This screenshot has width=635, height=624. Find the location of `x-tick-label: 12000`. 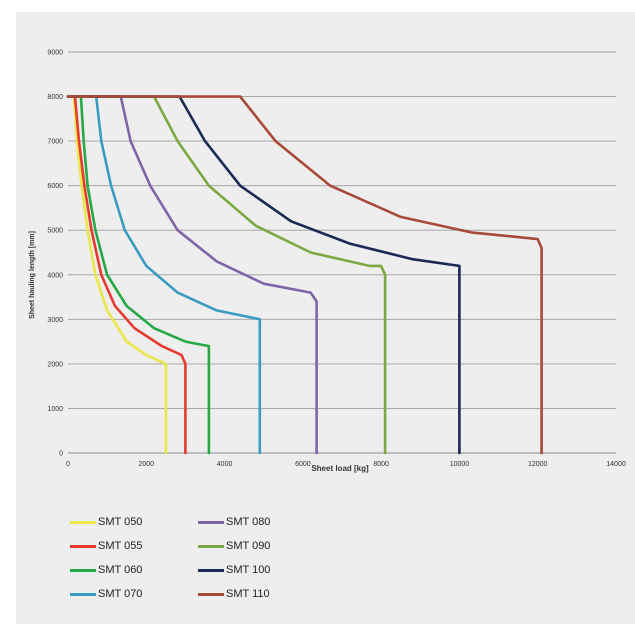

x-tick-label: 12000 is located at coordinates (538, 464).